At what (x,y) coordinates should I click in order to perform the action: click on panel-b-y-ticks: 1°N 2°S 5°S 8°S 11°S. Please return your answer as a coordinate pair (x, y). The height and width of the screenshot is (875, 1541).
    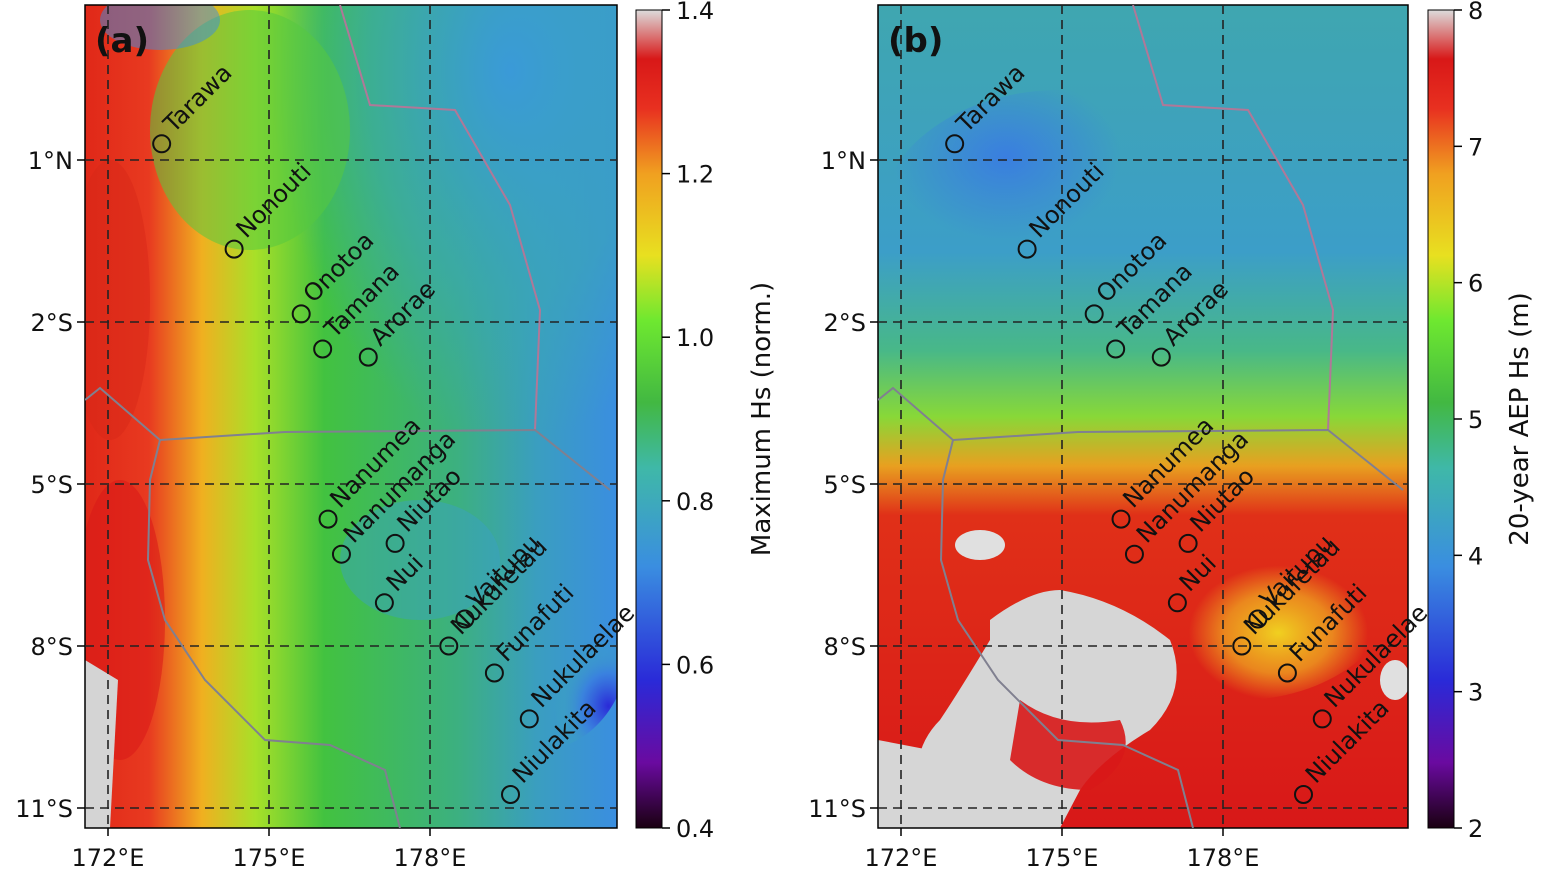
    Looking at the image, I should click on (843, 485).